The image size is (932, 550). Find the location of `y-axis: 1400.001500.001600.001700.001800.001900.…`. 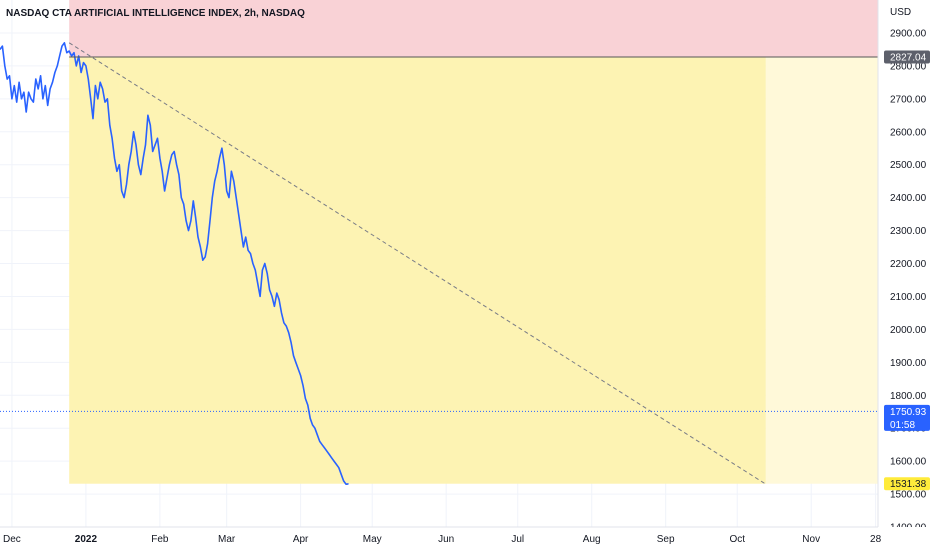

y-axis: 1400.001500.001600.001700.001800.001900.… is located at coordinates (904, 275).